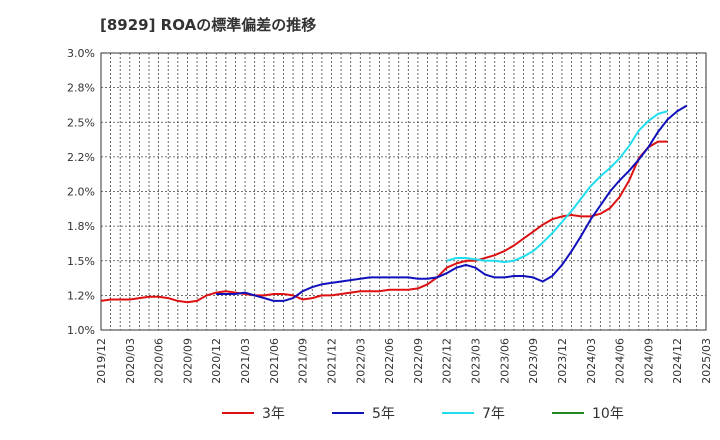 This screenshot has width=720, height=440. I want to click on legend-label: 3年, so click(273, 414).